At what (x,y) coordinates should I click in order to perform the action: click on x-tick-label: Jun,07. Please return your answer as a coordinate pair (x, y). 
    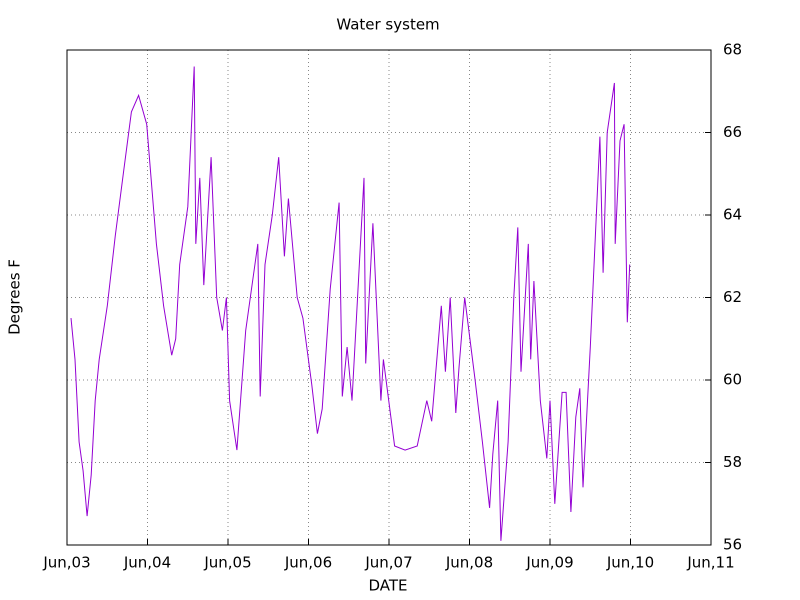
    Looking at the image, I should click on (388, 563).